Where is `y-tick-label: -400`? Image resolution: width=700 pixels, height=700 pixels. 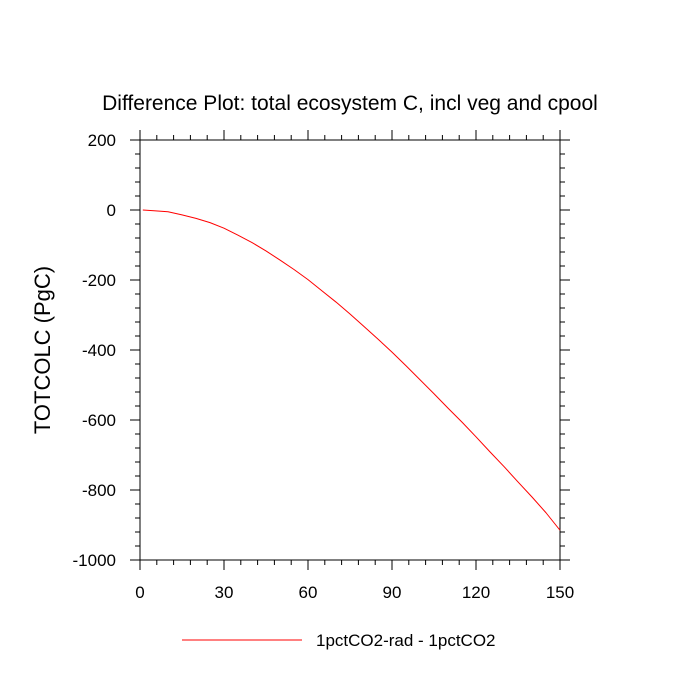
y-tick-label: -400 is located at coordinates (99, 350).